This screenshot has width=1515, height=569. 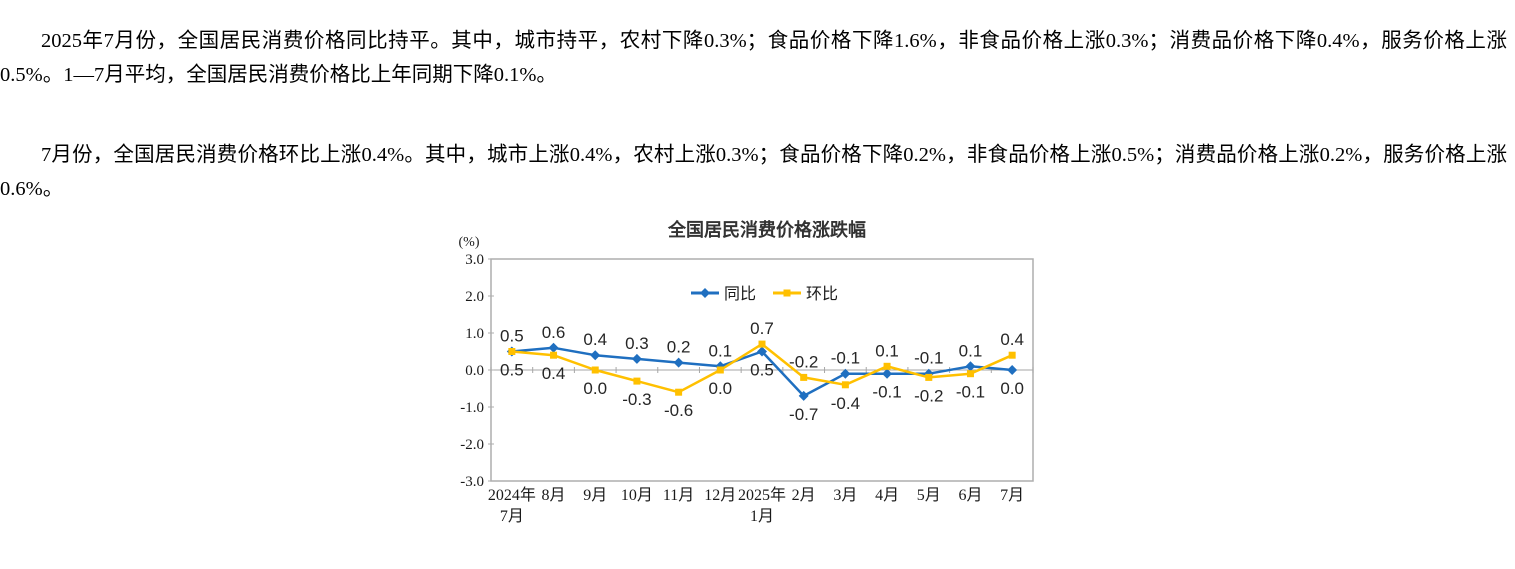 What do you see at coordinates (472, 445) in the screenshot?
I see `y-tick-label: -2.0` at bounding box center [472, 445].